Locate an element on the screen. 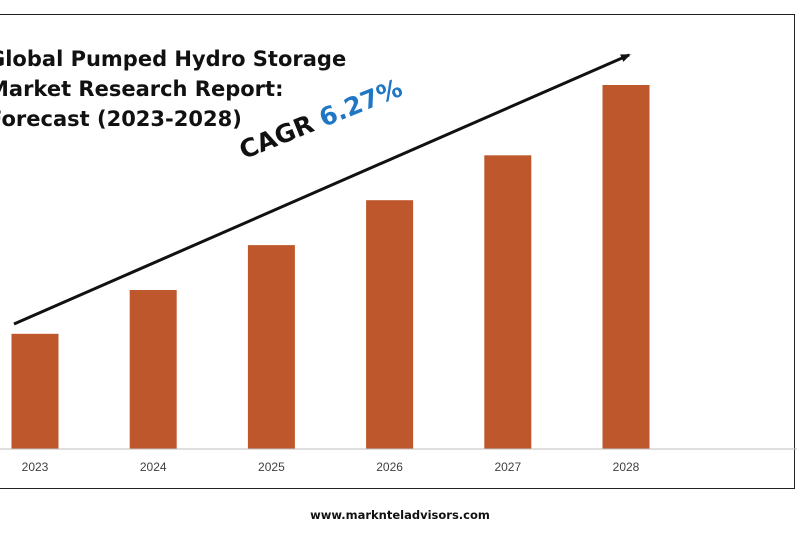  x-tick-label: 2023 is located at coordinates (35, 467).